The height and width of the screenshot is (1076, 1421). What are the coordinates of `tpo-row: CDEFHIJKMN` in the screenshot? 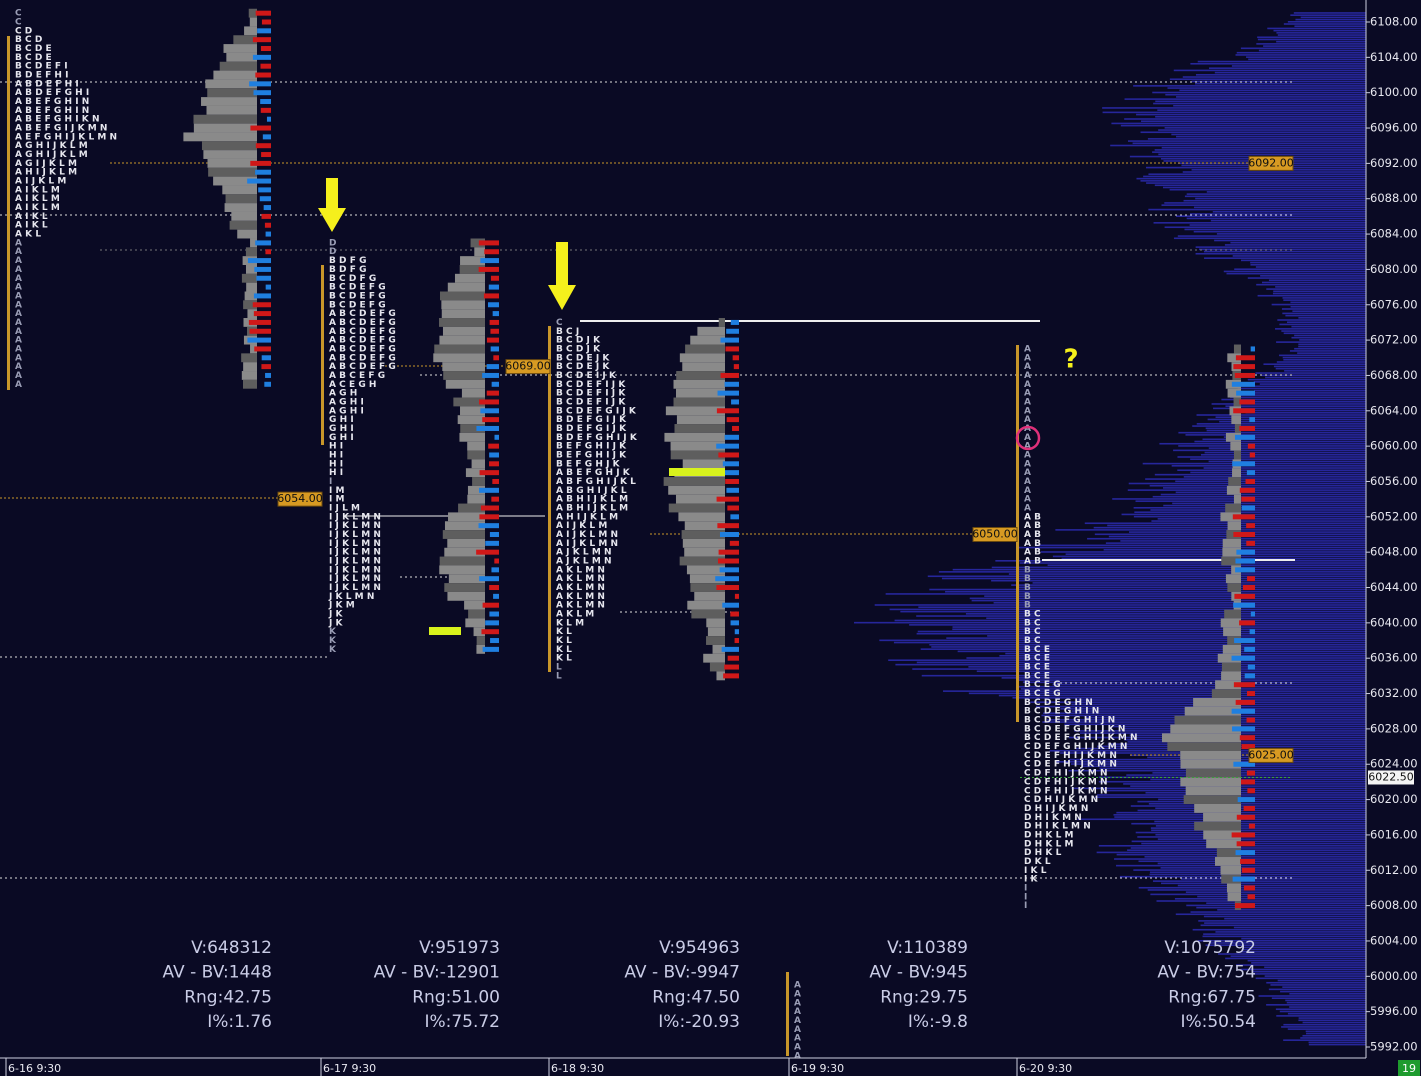 It's located at (1072, 756).